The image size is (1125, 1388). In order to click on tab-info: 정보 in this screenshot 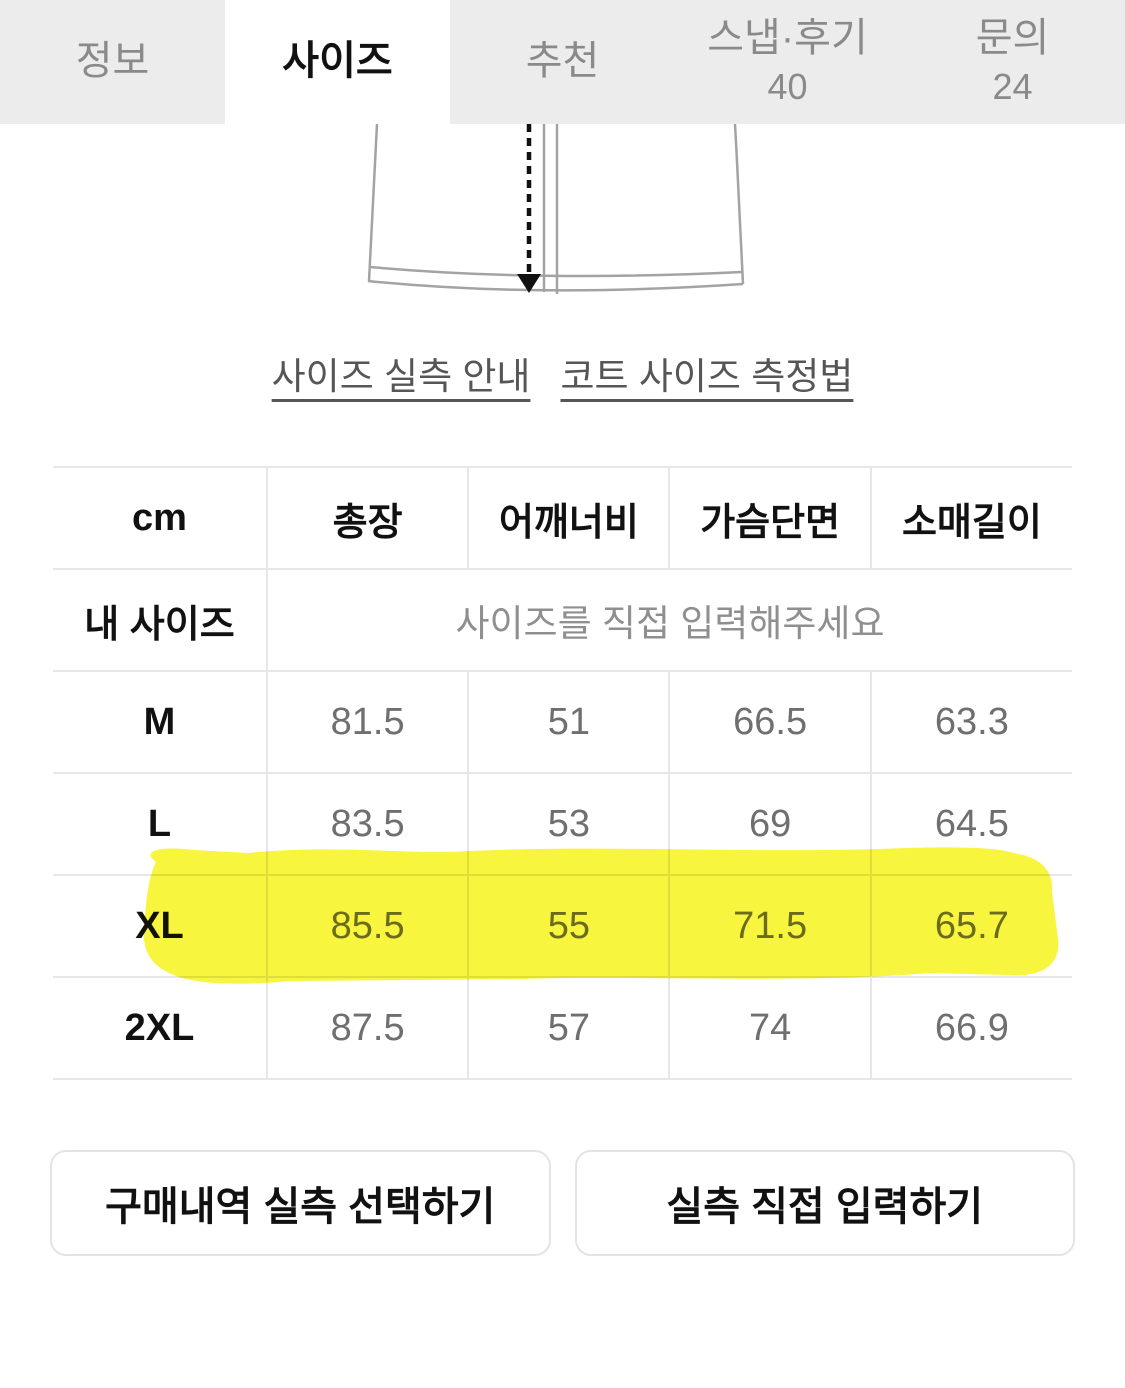, I will do `click(112, 62)`.